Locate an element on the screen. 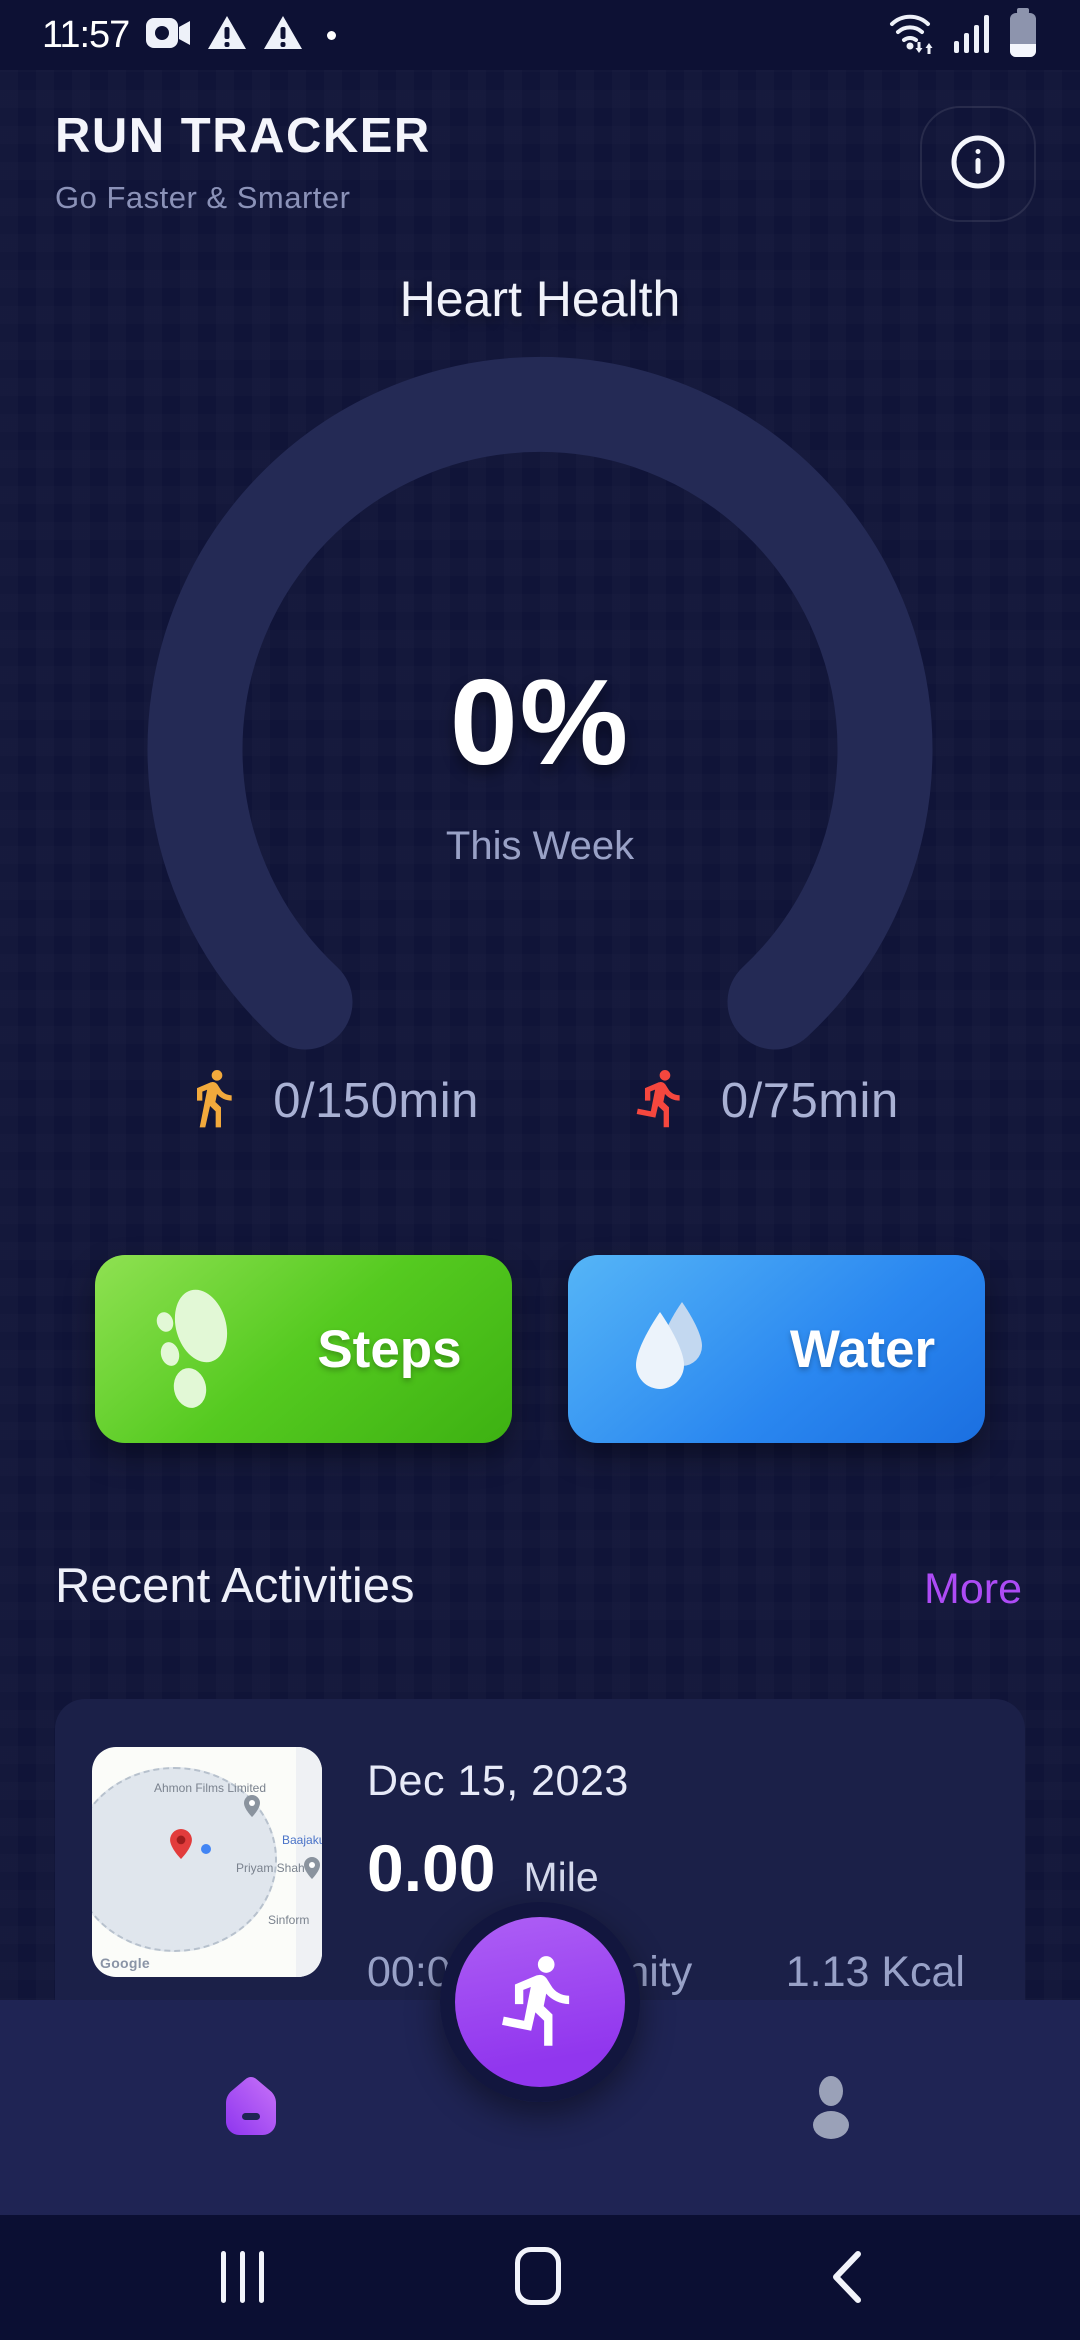 This screenshot has height=2340, width=1080. map-place-label: Sinform is located at coordinates (289, 1920).